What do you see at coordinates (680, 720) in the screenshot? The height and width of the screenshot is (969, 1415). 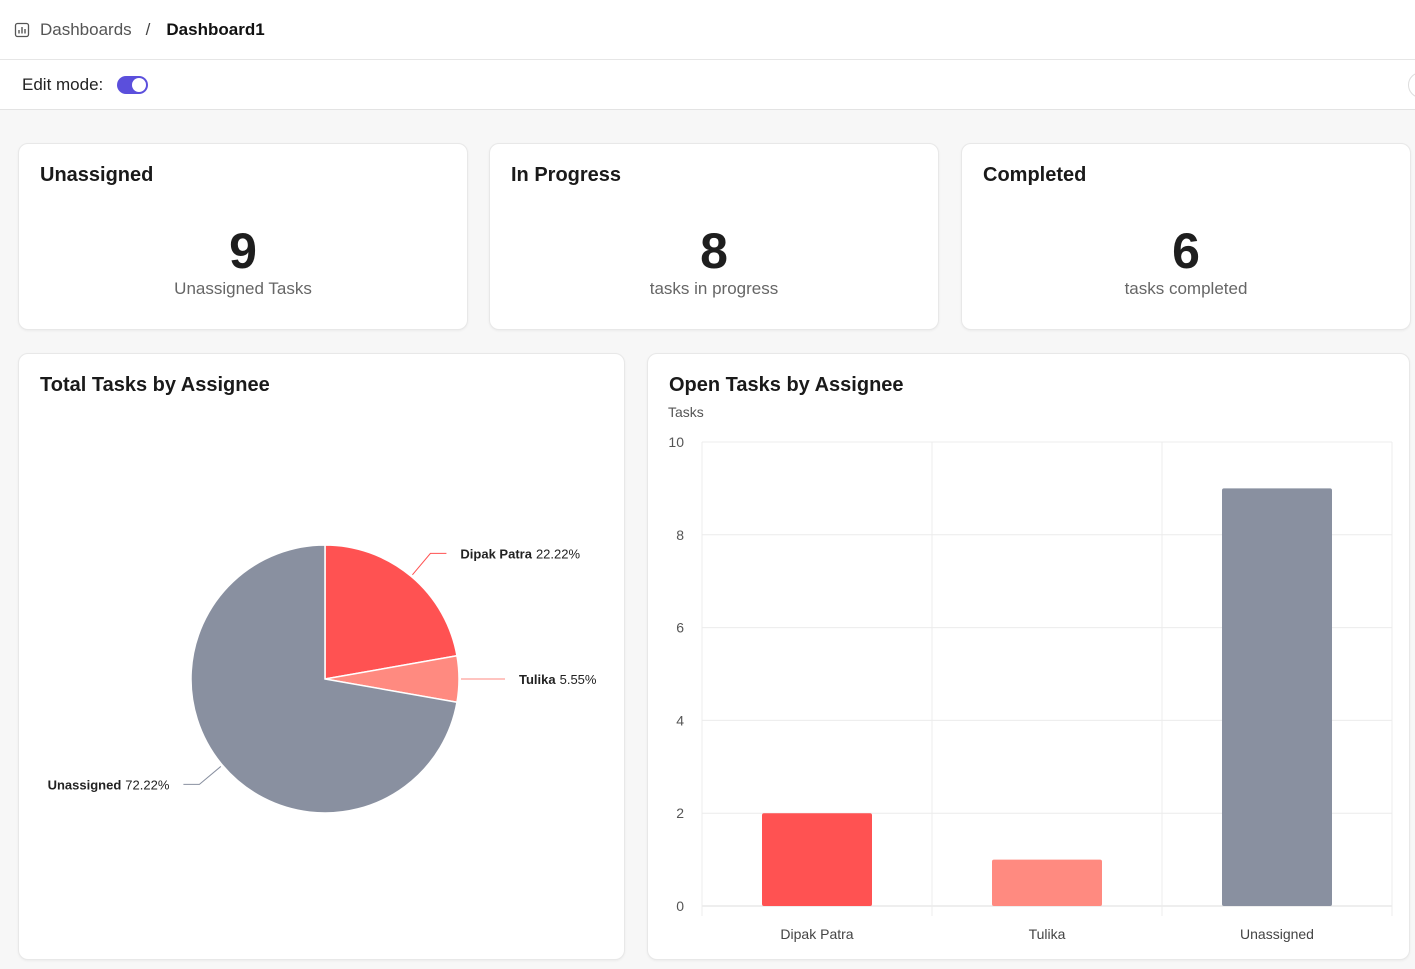 I see `y-tick-label: 4` at bounding box center [680, 720].